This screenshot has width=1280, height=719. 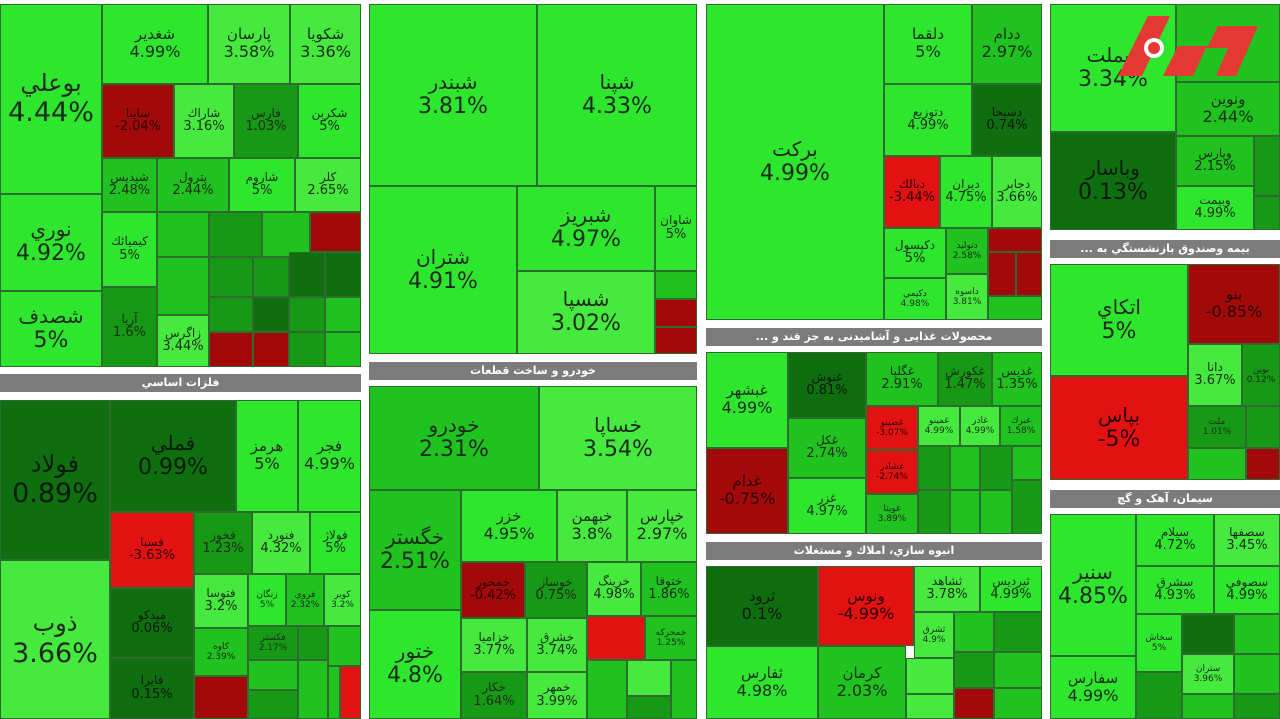 What do you see at coordinates (827, 506) in the screenshot?
I see `treemap-tile: غزر 4.97%` at bounding box center [827, 506].